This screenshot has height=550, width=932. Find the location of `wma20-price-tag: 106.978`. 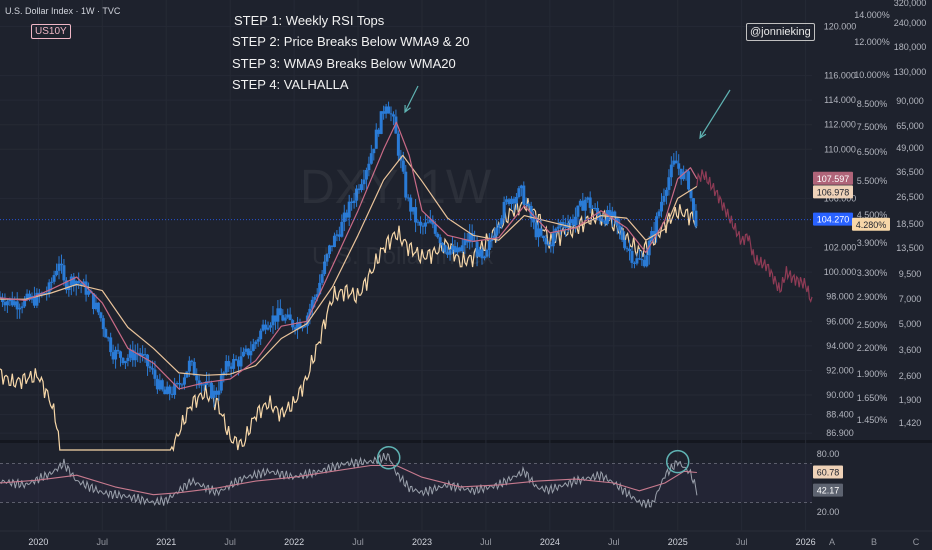

wma20-price-tag: 106.978 is located at coordinates (833, 192).